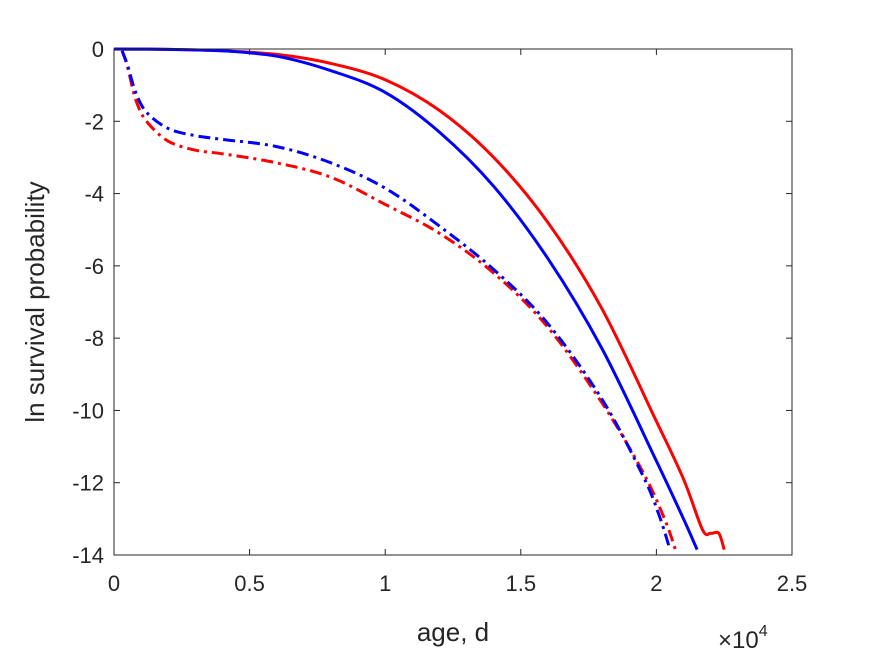  What do you see at coordinates (249, 583) in the screenshot?
I see `x-tick-label: 0.5` at bounding box center [249, 583].